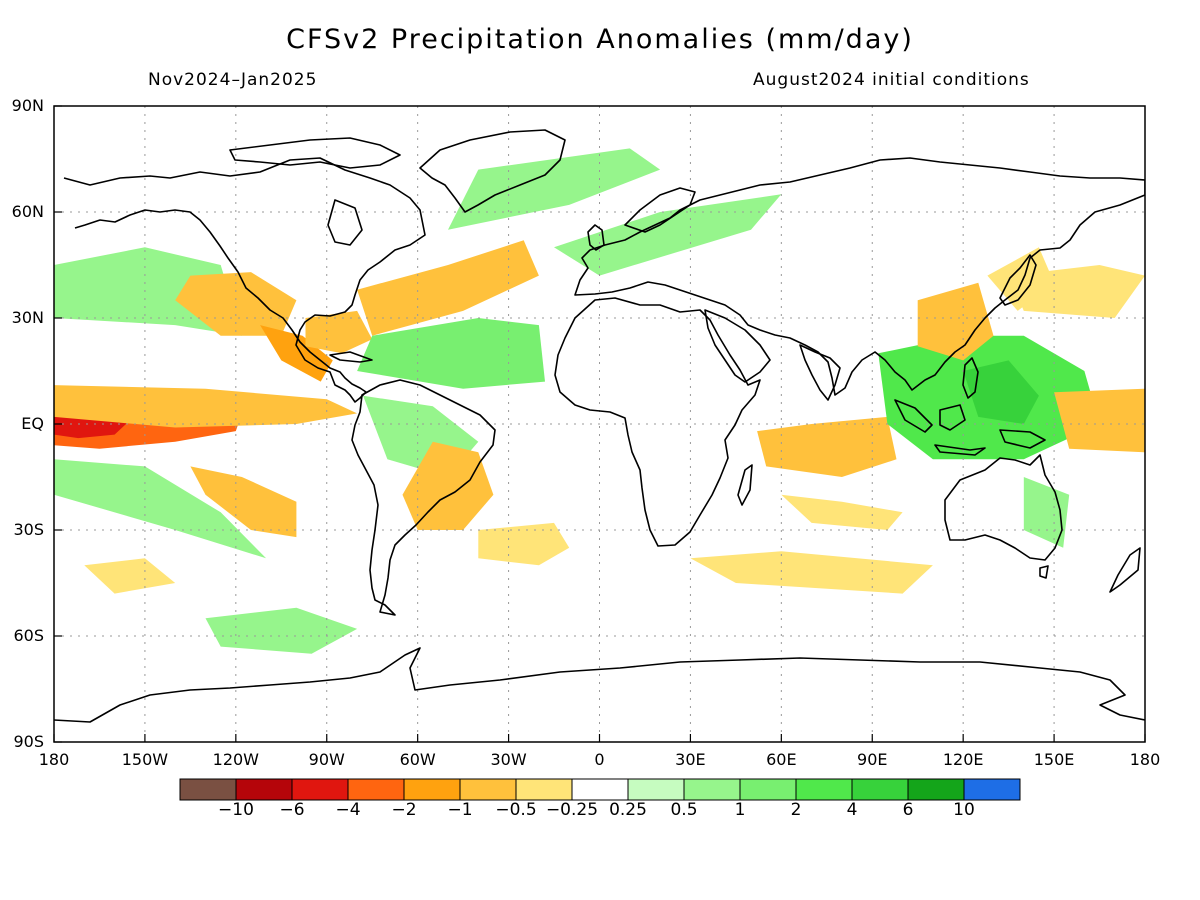 The image size is (1200, 900). I want to click on uk-coast, so click(596, 237).